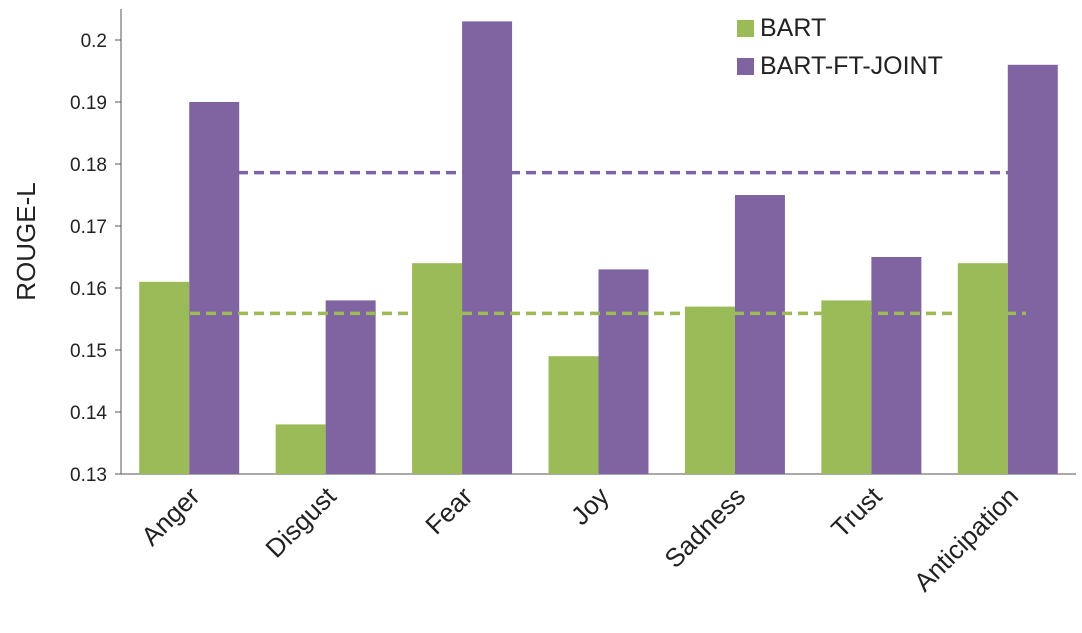  Describe the element at coordinates (26, 241) in the screenshot. I see `y-axis-title: ROUGE-L` at that location.